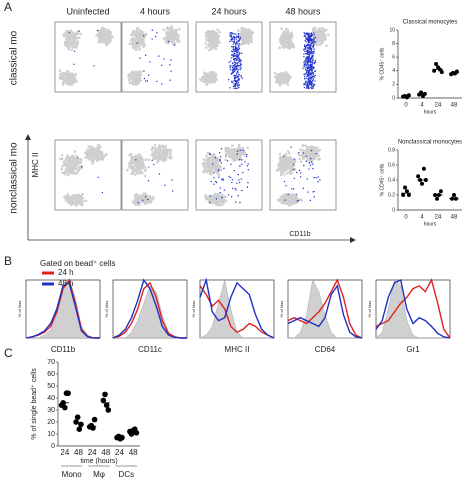 This screenshot has height=486, width=474. Describe the element at coordinates (281, 309) in the screenshot. I see `y-axis-label: % of Max` at that location.